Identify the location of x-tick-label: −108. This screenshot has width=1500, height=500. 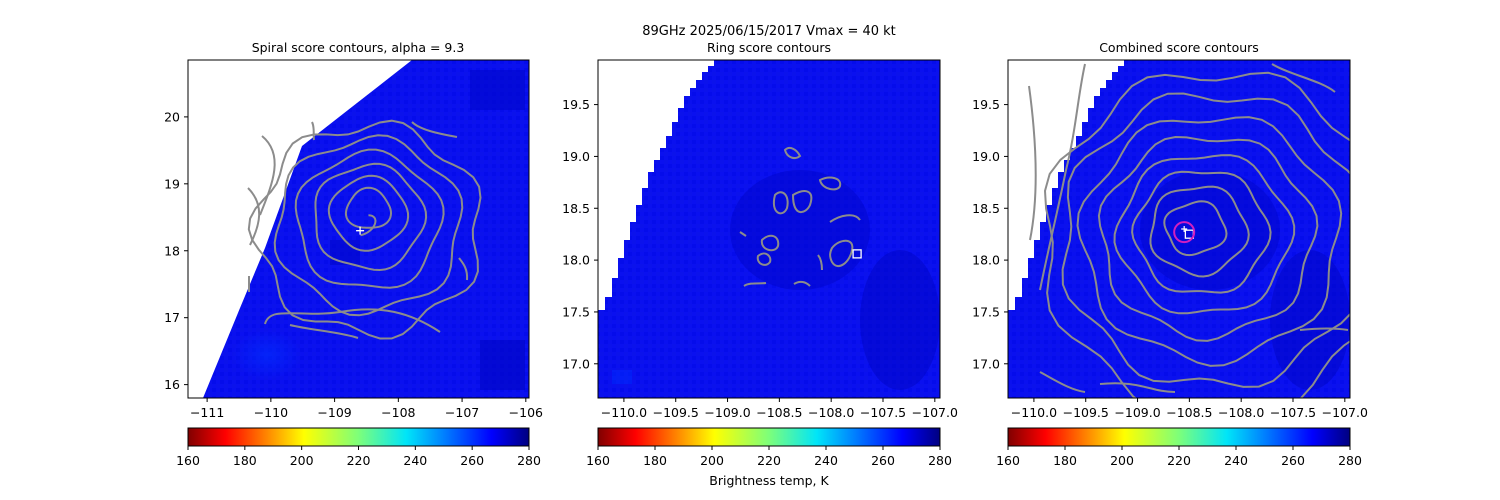
(398, 412).